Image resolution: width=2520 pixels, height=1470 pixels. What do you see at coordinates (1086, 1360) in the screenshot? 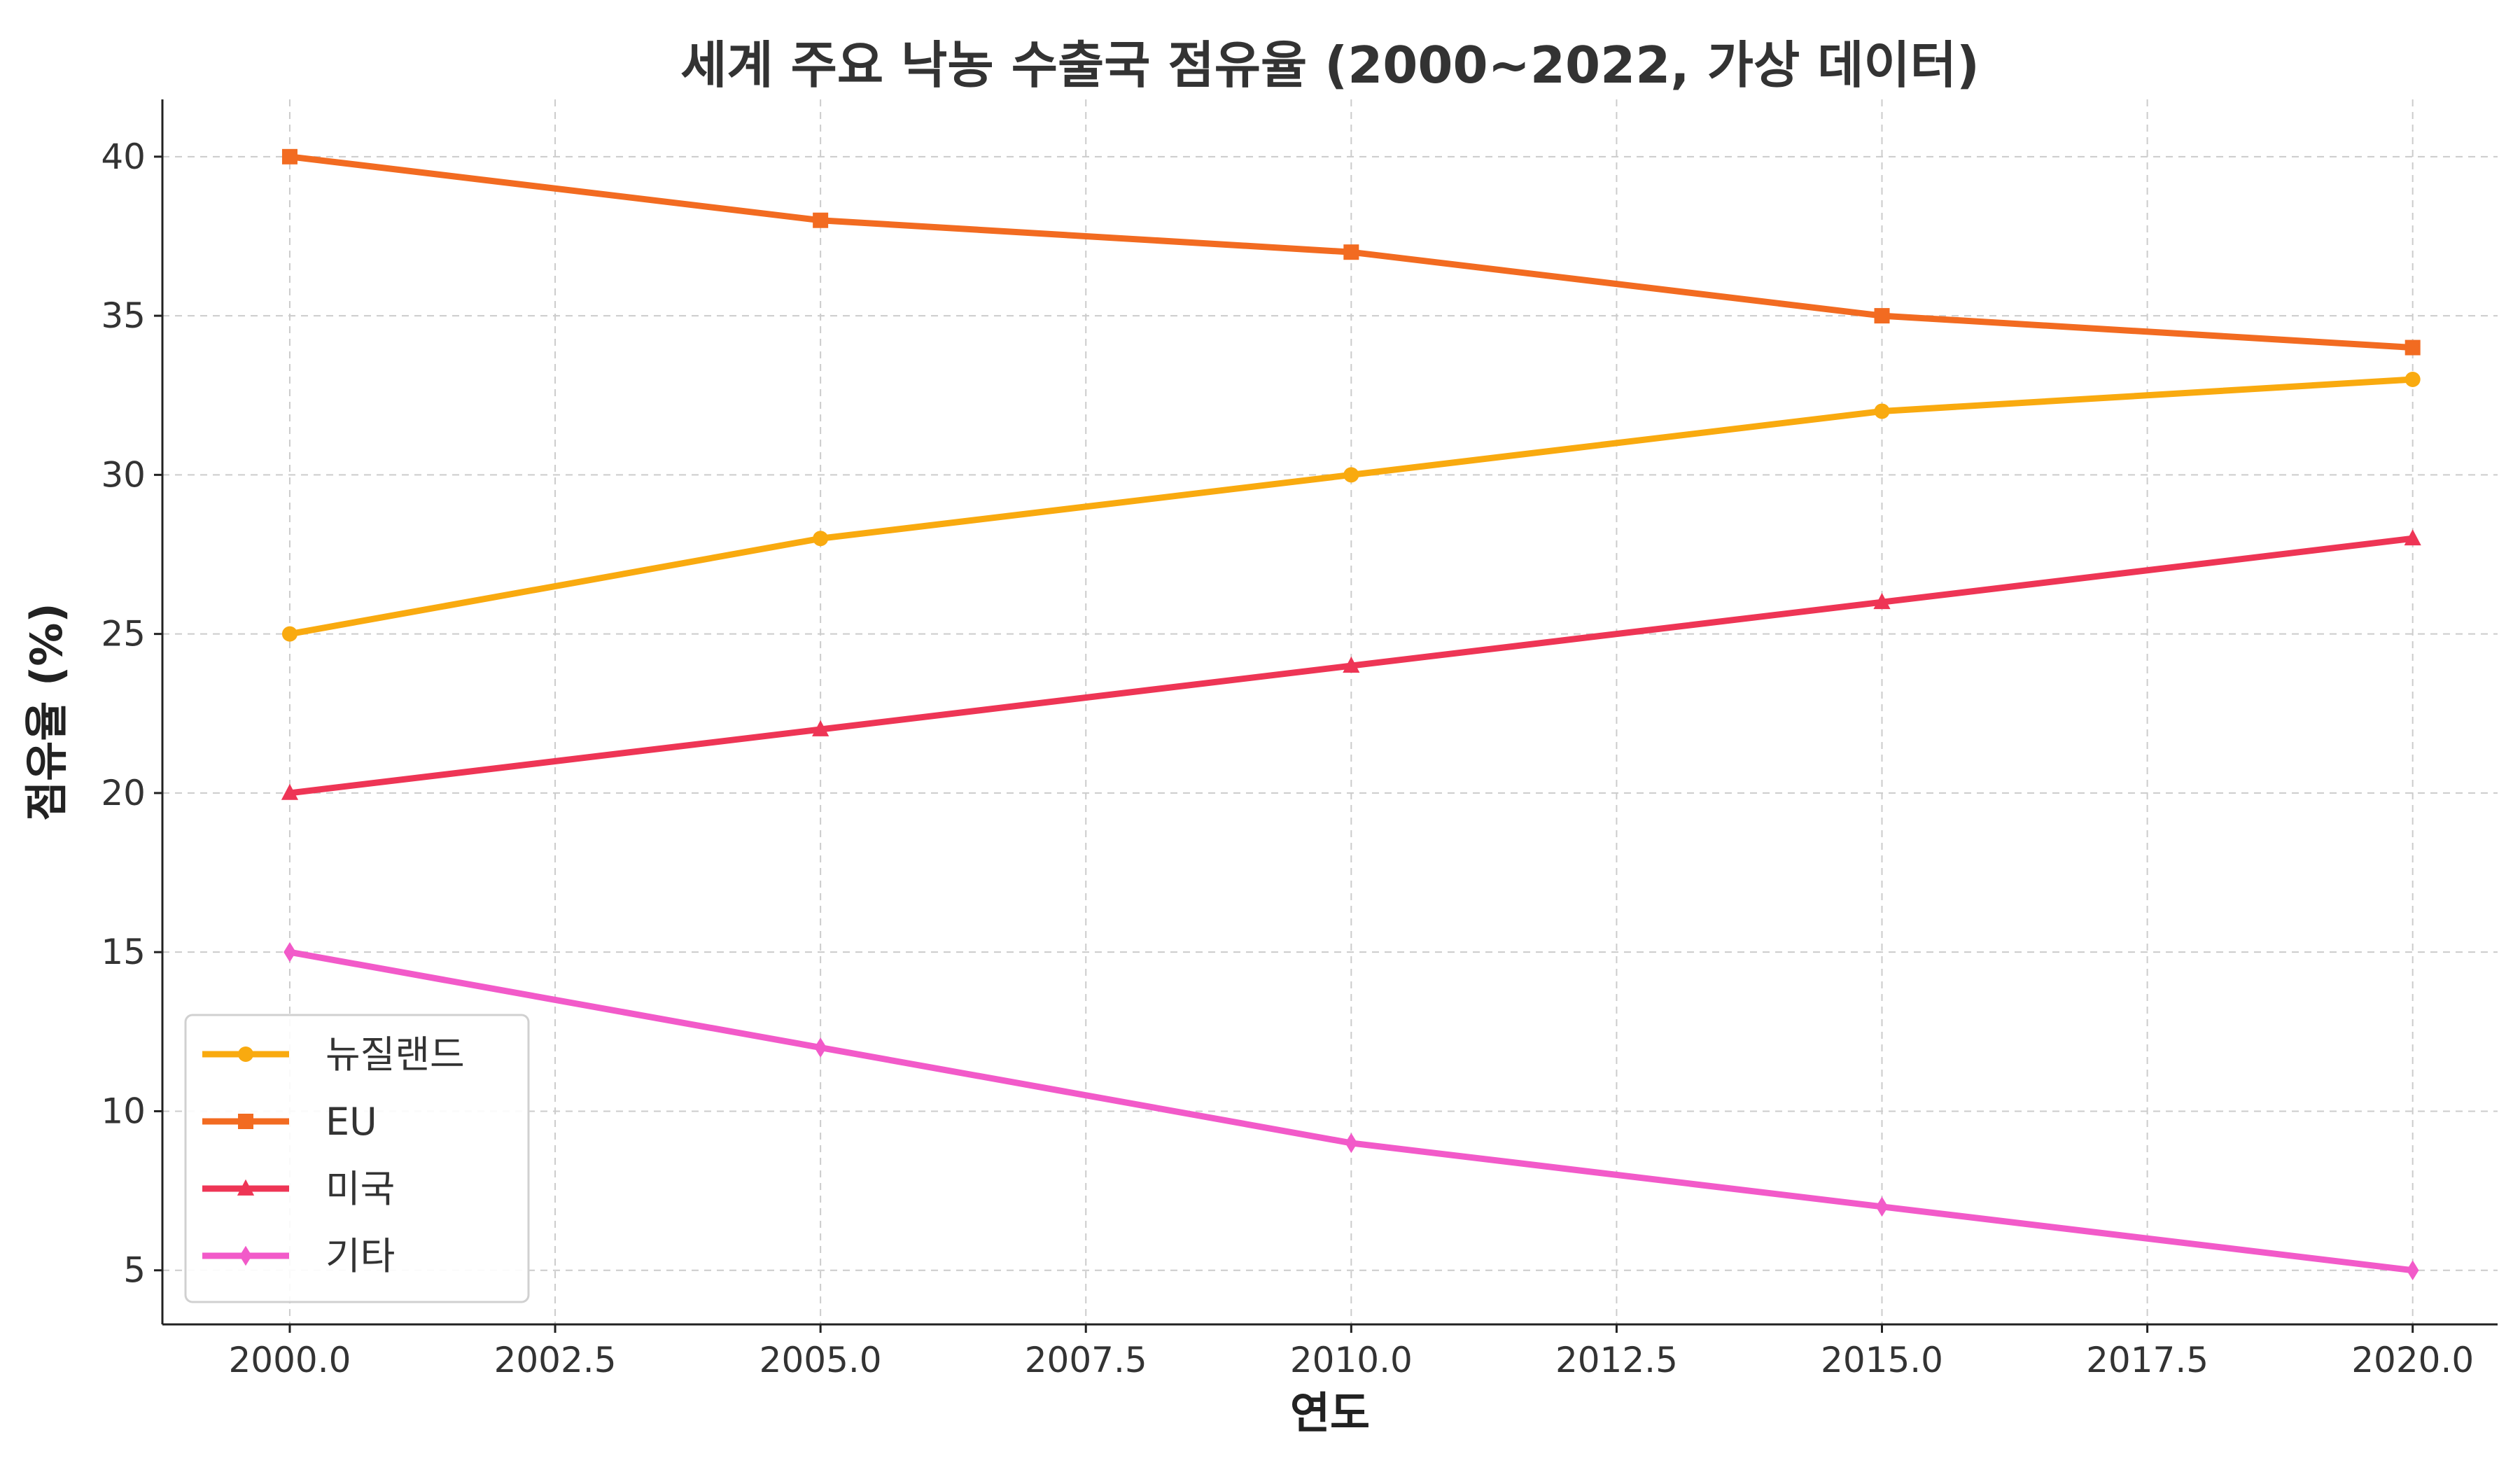
I see `x-tick-label: 2007.5` at bounding box center [1086, 1360].